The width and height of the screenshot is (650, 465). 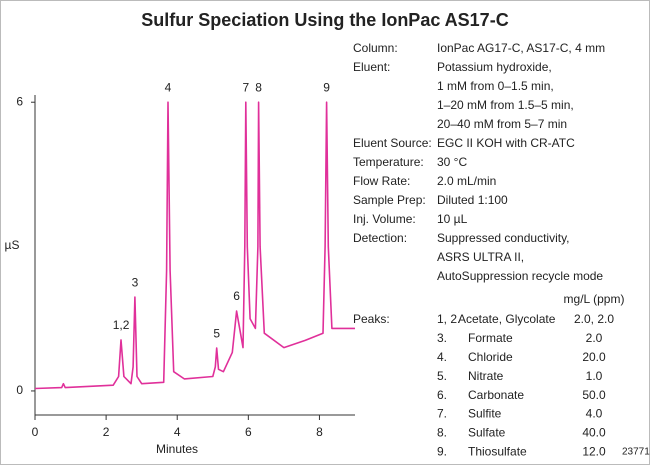 What do you see at coordinates (636, 452) in the screenshot?
I see `figure-number: 23771` at bounding box center [636, 452].